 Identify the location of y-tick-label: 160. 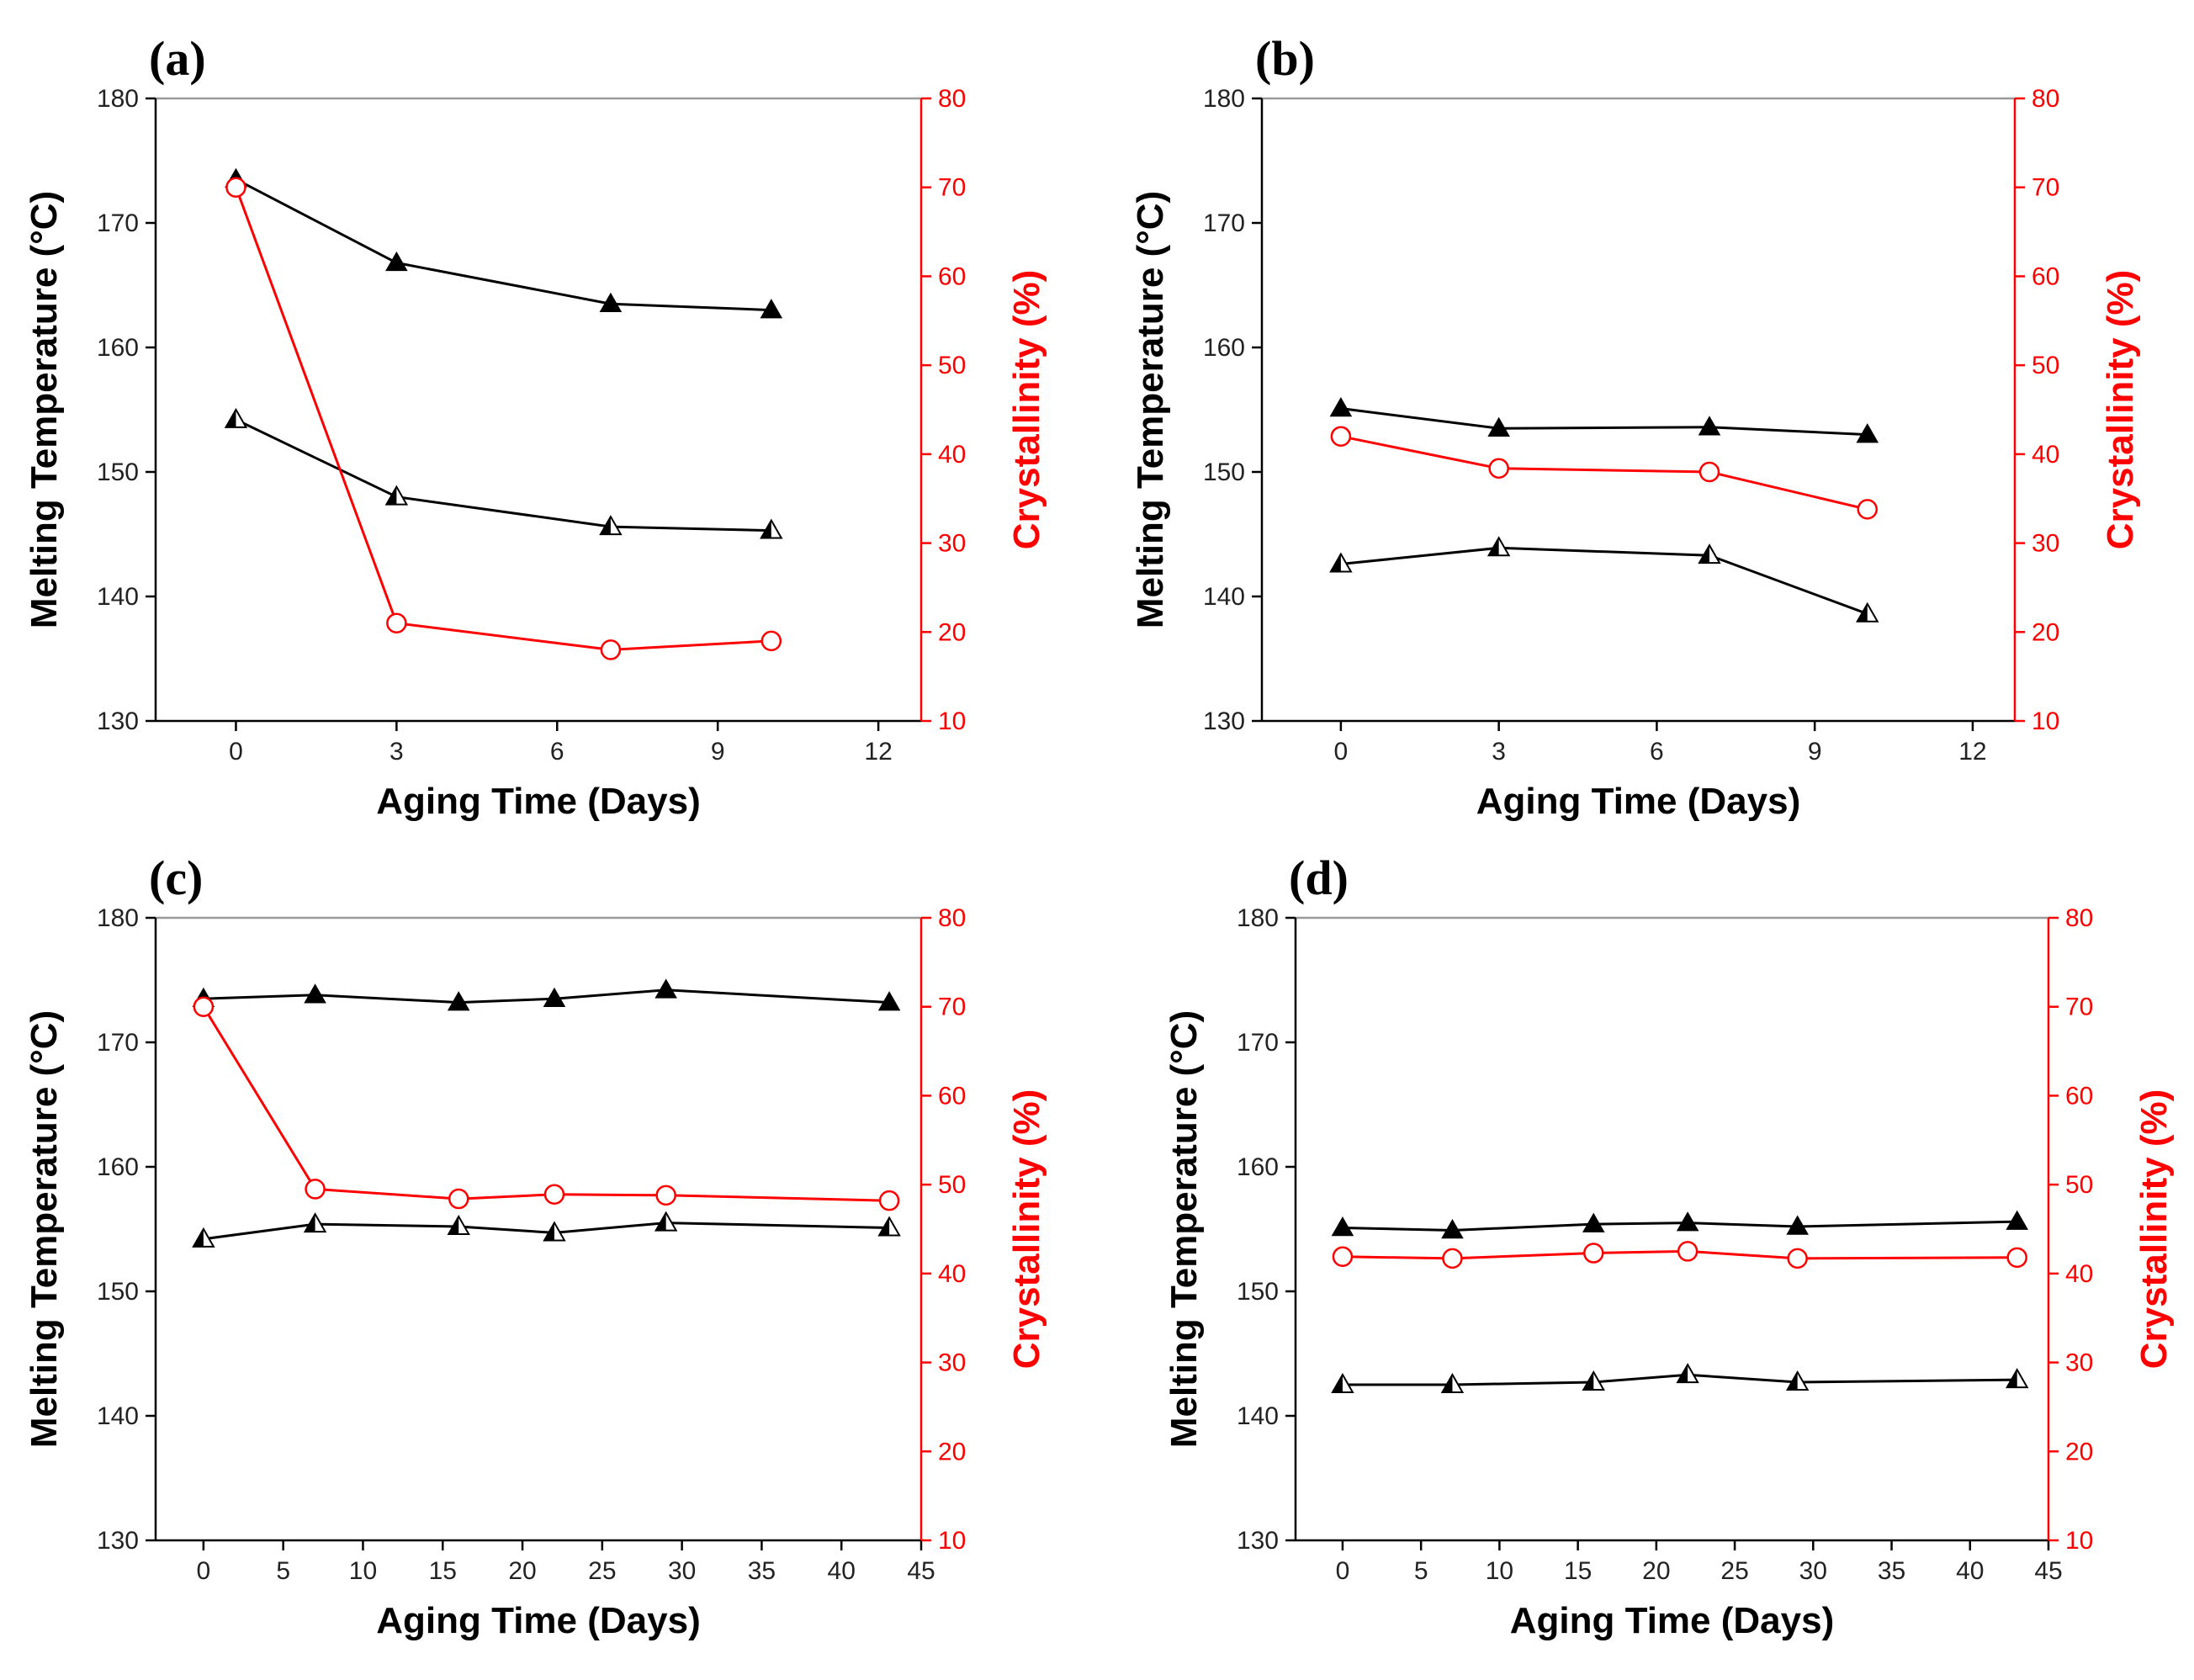
(118, 348).